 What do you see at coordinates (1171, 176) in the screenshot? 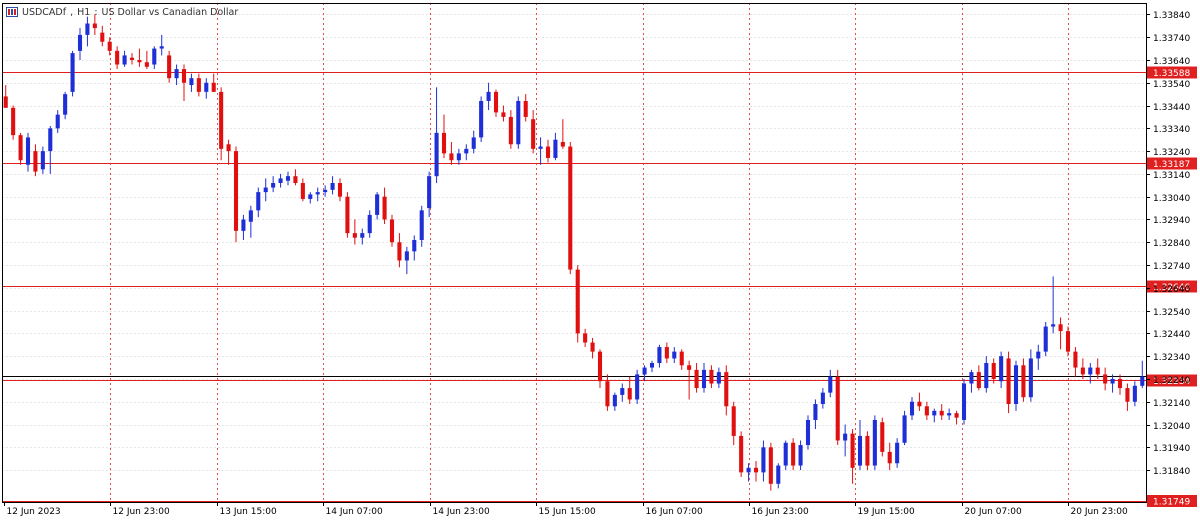
I see `price-tick-label: 1.33140` at bounding box center [1171, 176].